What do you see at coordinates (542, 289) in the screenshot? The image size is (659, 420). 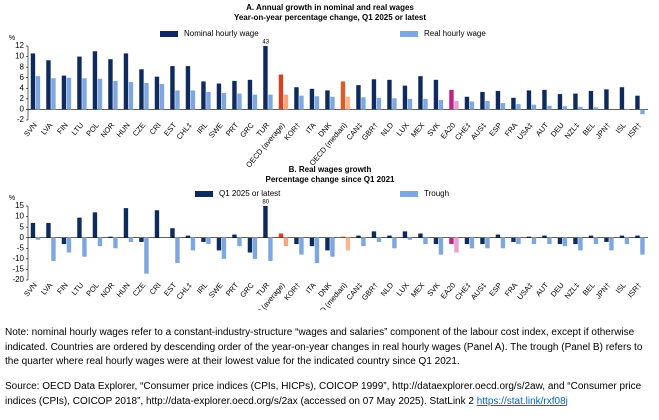 I see `x-tick-label: AUT` at bounding box center [542, 289].